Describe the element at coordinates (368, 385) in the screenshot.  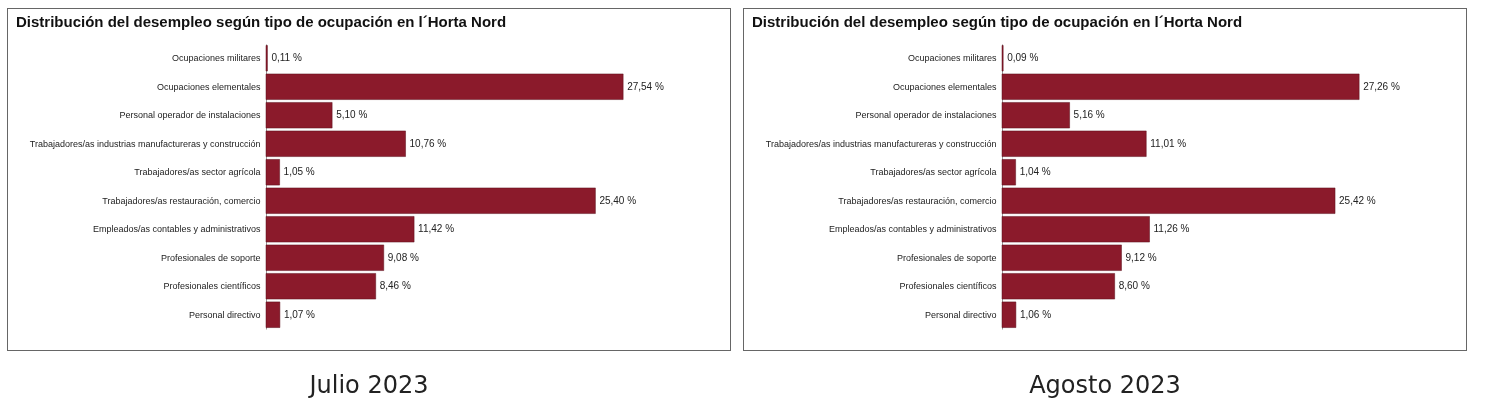
I see `text: Julio 2023` at that location.